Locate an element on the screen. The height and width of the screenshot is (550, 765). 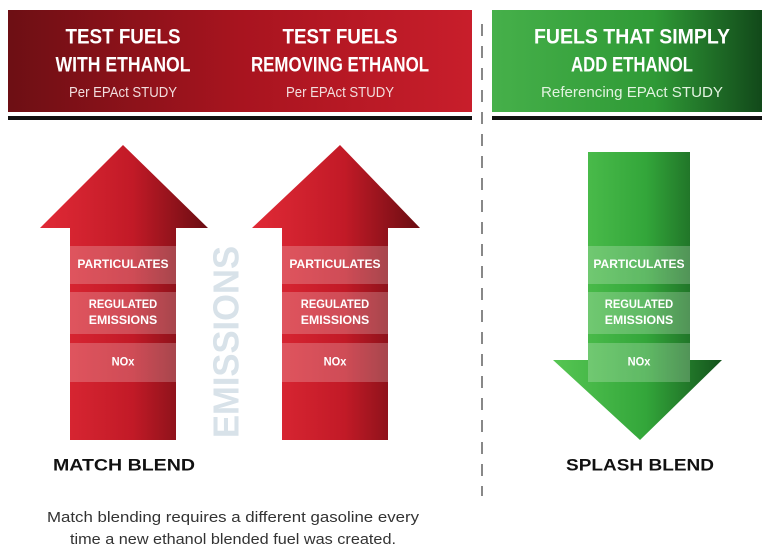
blend-label: MATCH BLEND is located at coordinates (124, 464).